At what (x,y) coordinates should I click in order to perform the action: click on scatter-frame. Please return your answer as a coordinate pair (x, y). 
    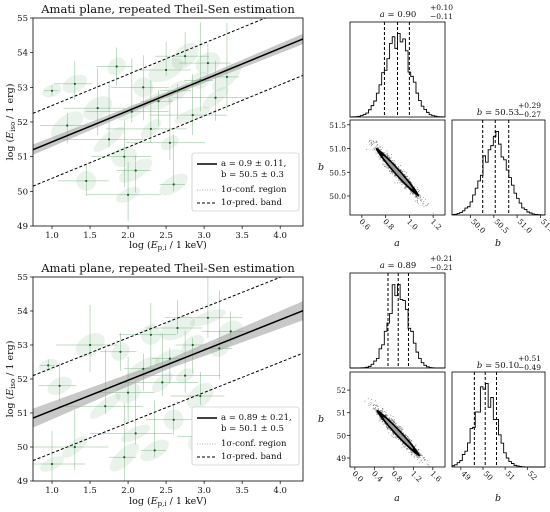
    Looking at the image, I should click on (397, 419).